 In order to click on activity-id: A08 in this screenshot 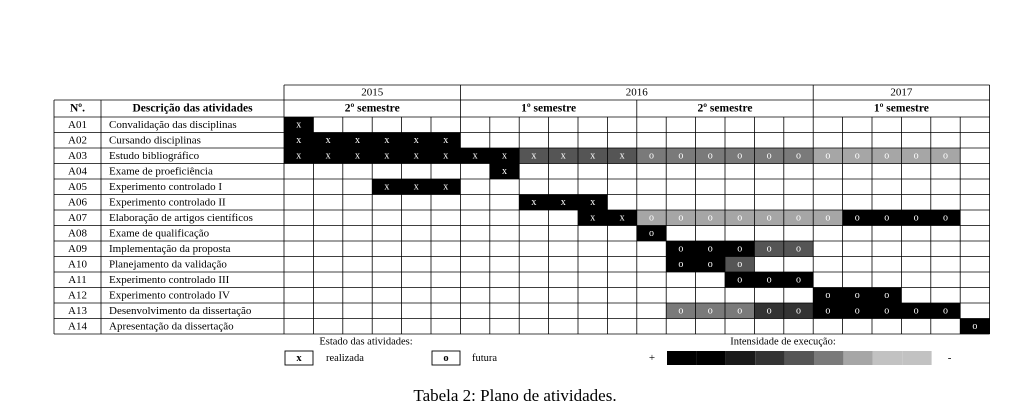, I will do `click(77, 233)`.